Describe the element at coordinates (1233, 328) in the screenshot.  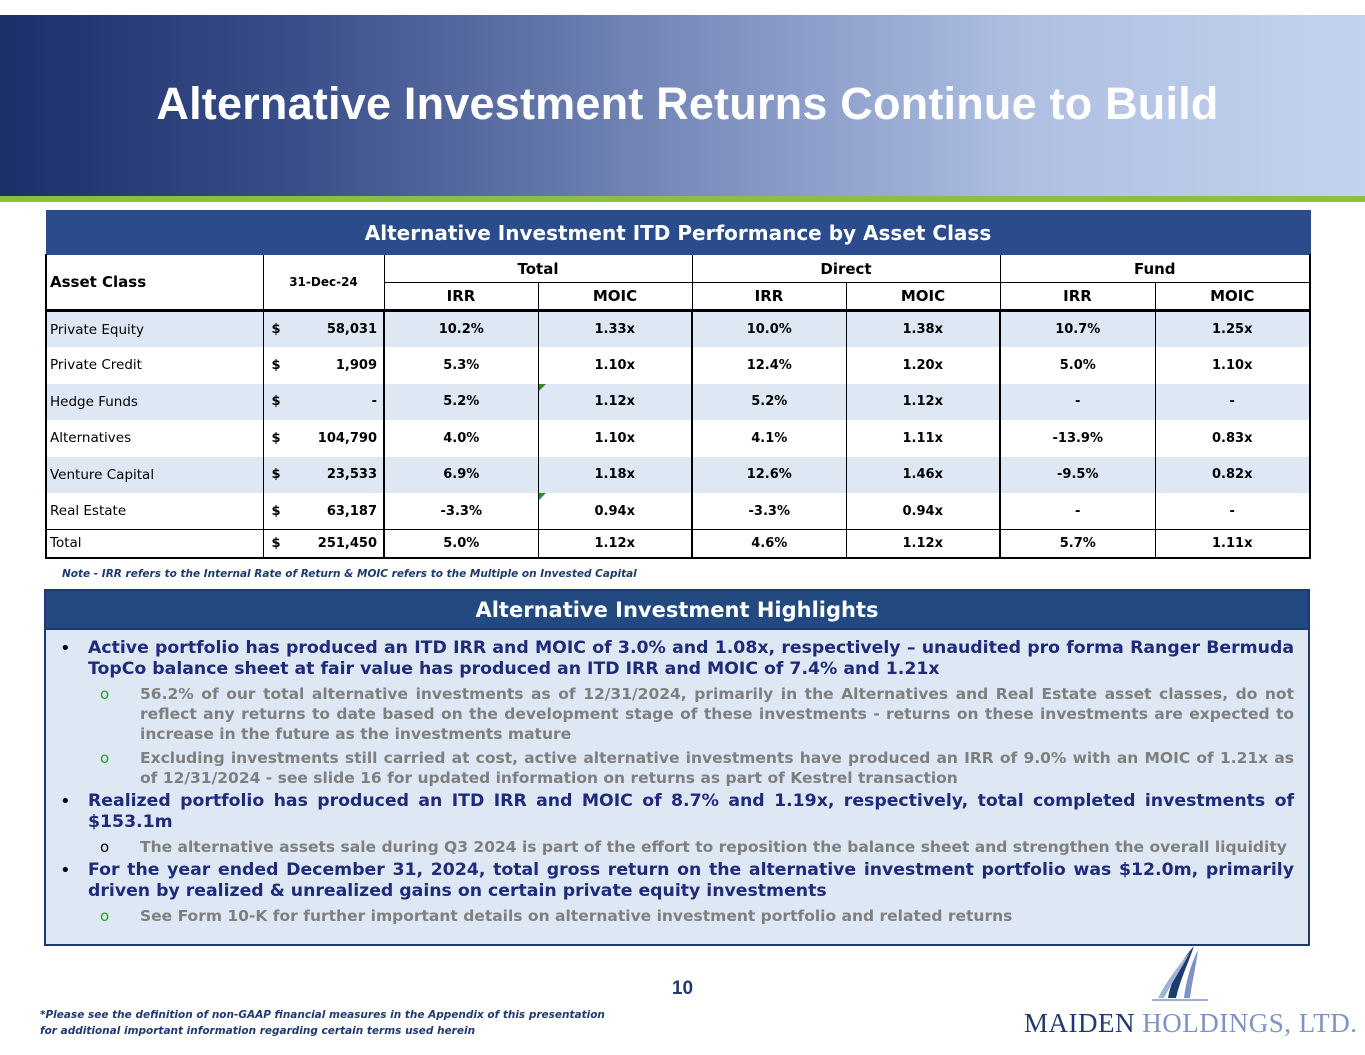
I see `cell-fund-moic: 1.25x` at that location.